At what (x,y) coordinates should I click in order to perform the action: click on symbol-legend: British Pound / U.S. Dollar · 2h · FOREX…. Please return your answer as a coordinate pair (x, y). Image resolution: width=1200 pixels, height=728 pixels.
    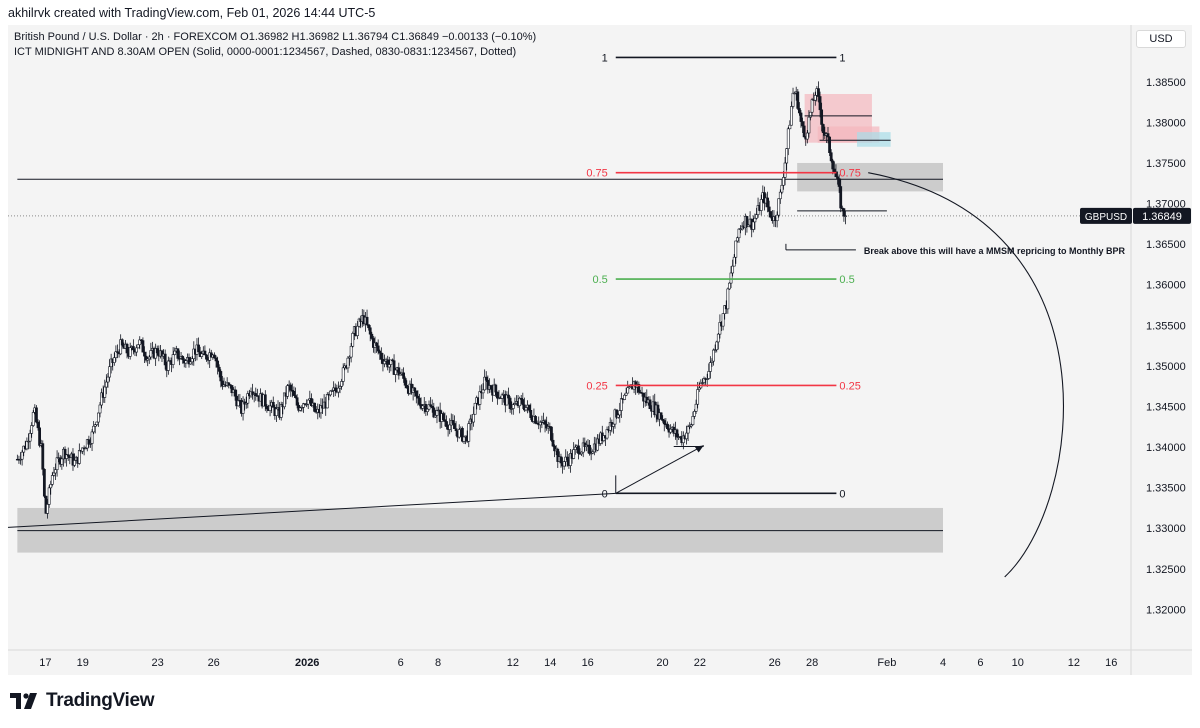
    Looking at the image, I should click on (275, 37).